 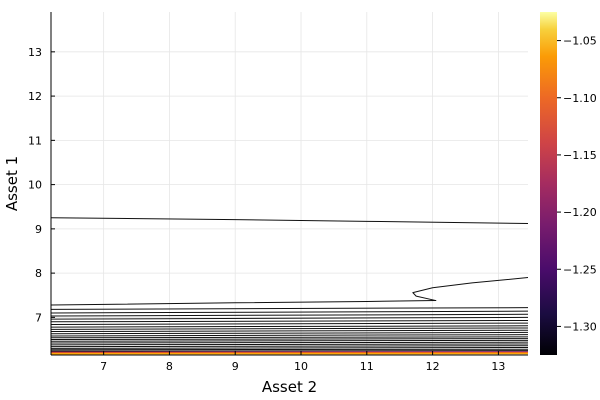 I want to click on colorbar-tick-label: −1.15, so click(x=580, y=155).